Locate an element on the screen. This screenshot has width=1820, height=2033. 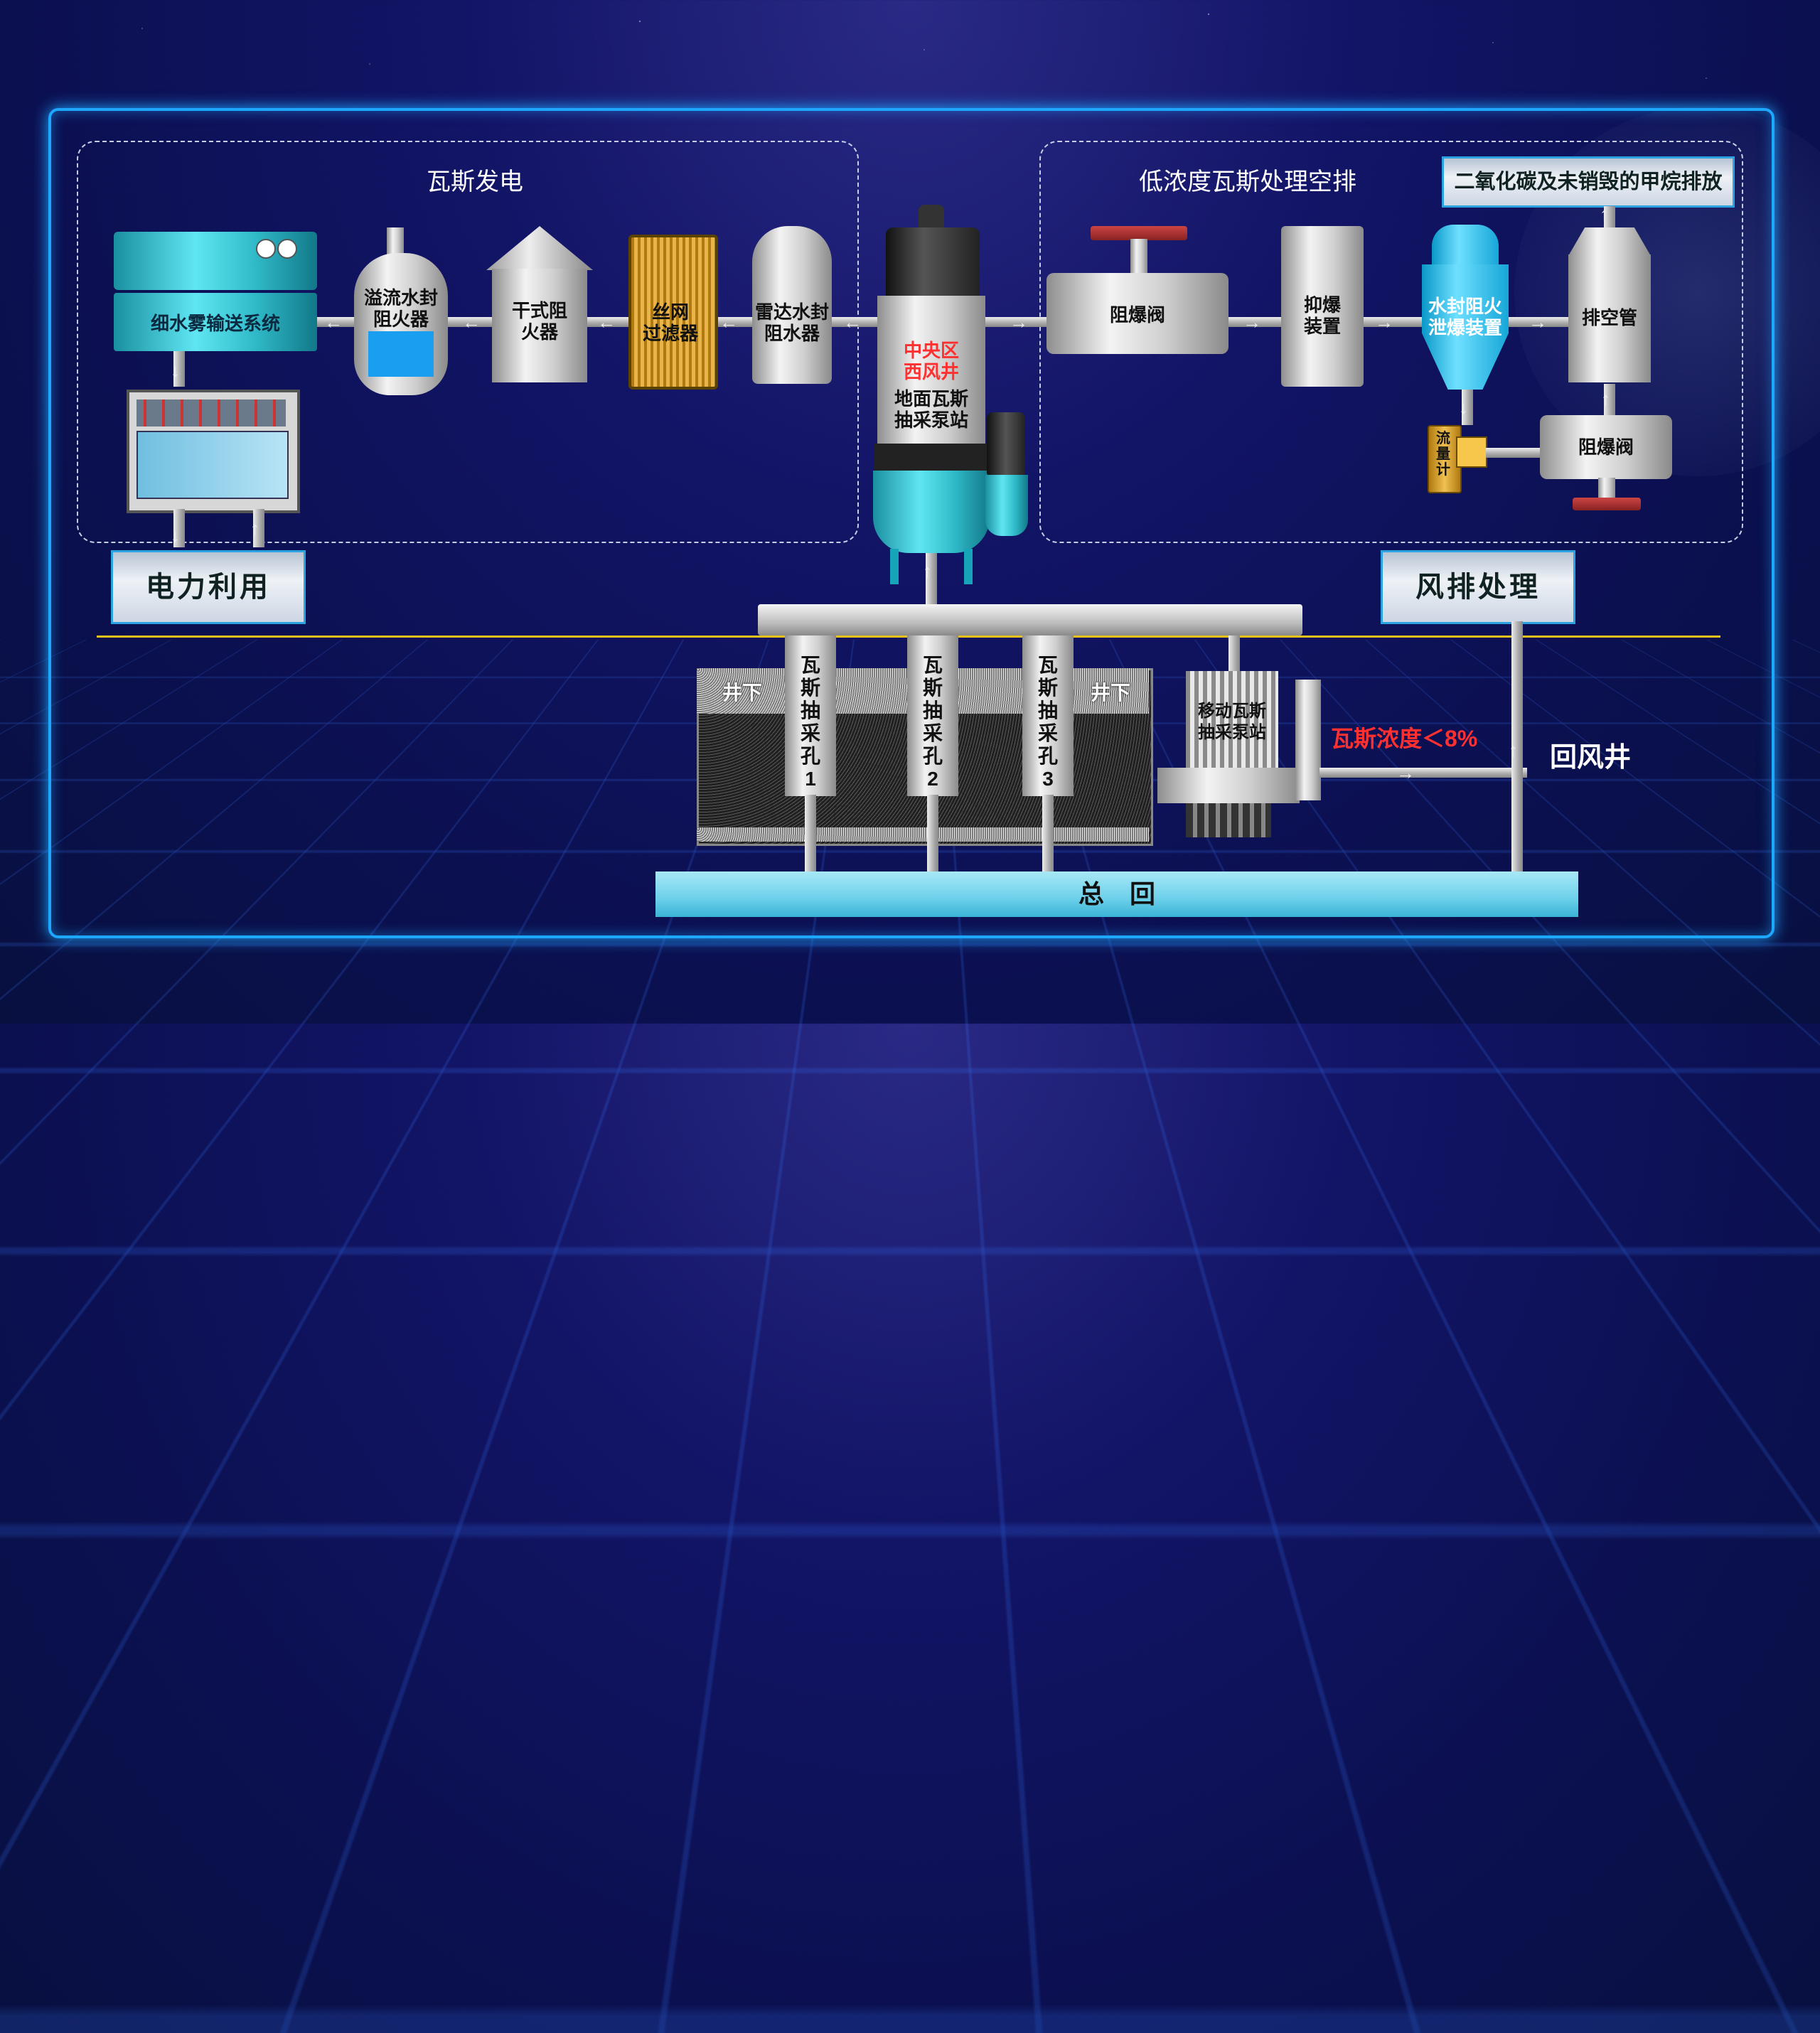
main-return-box: 总 回 is located at coordinates (1116, 894).